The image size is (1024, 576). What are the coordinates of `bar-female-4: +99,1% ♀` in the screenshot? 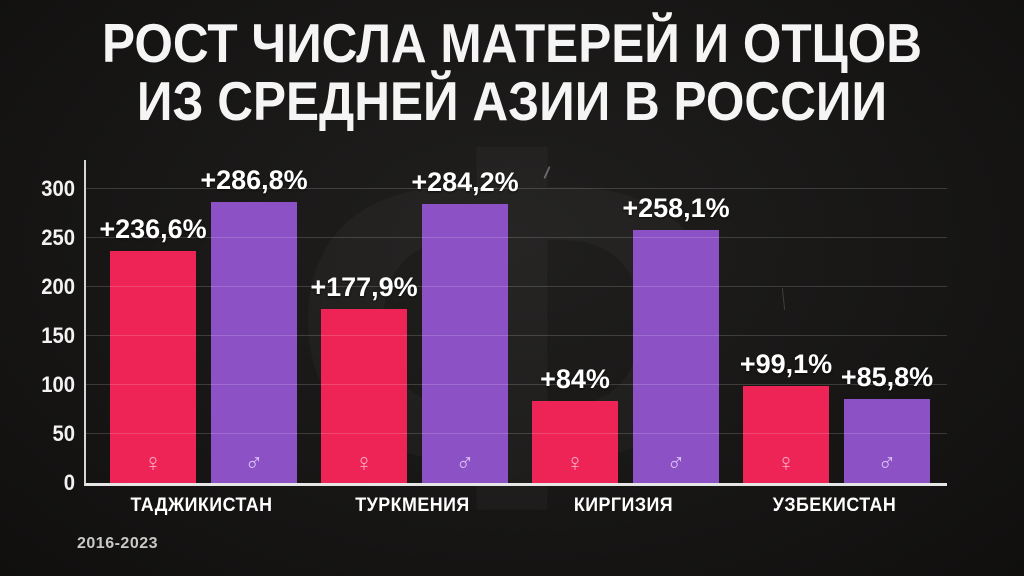 It's located at (786, 416).